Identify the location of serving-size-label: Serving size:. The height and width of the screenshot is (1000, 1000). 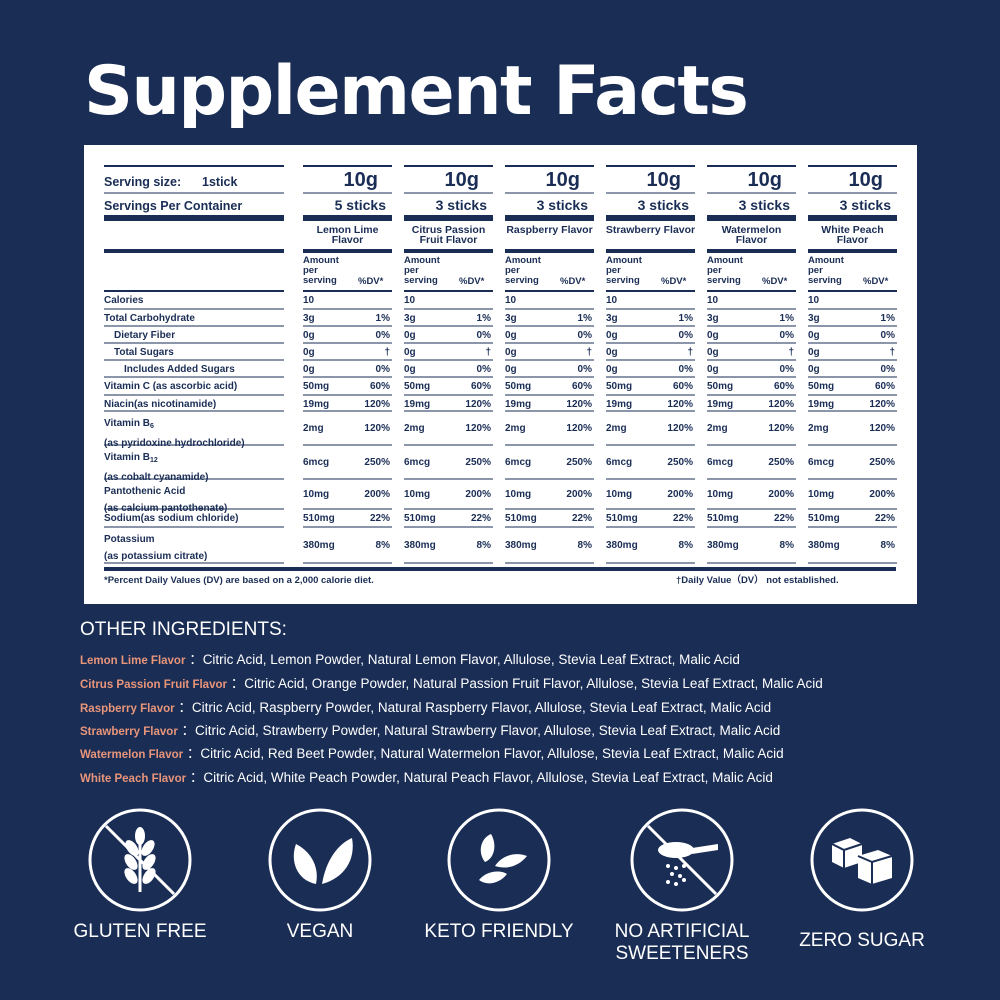
(143, 182).